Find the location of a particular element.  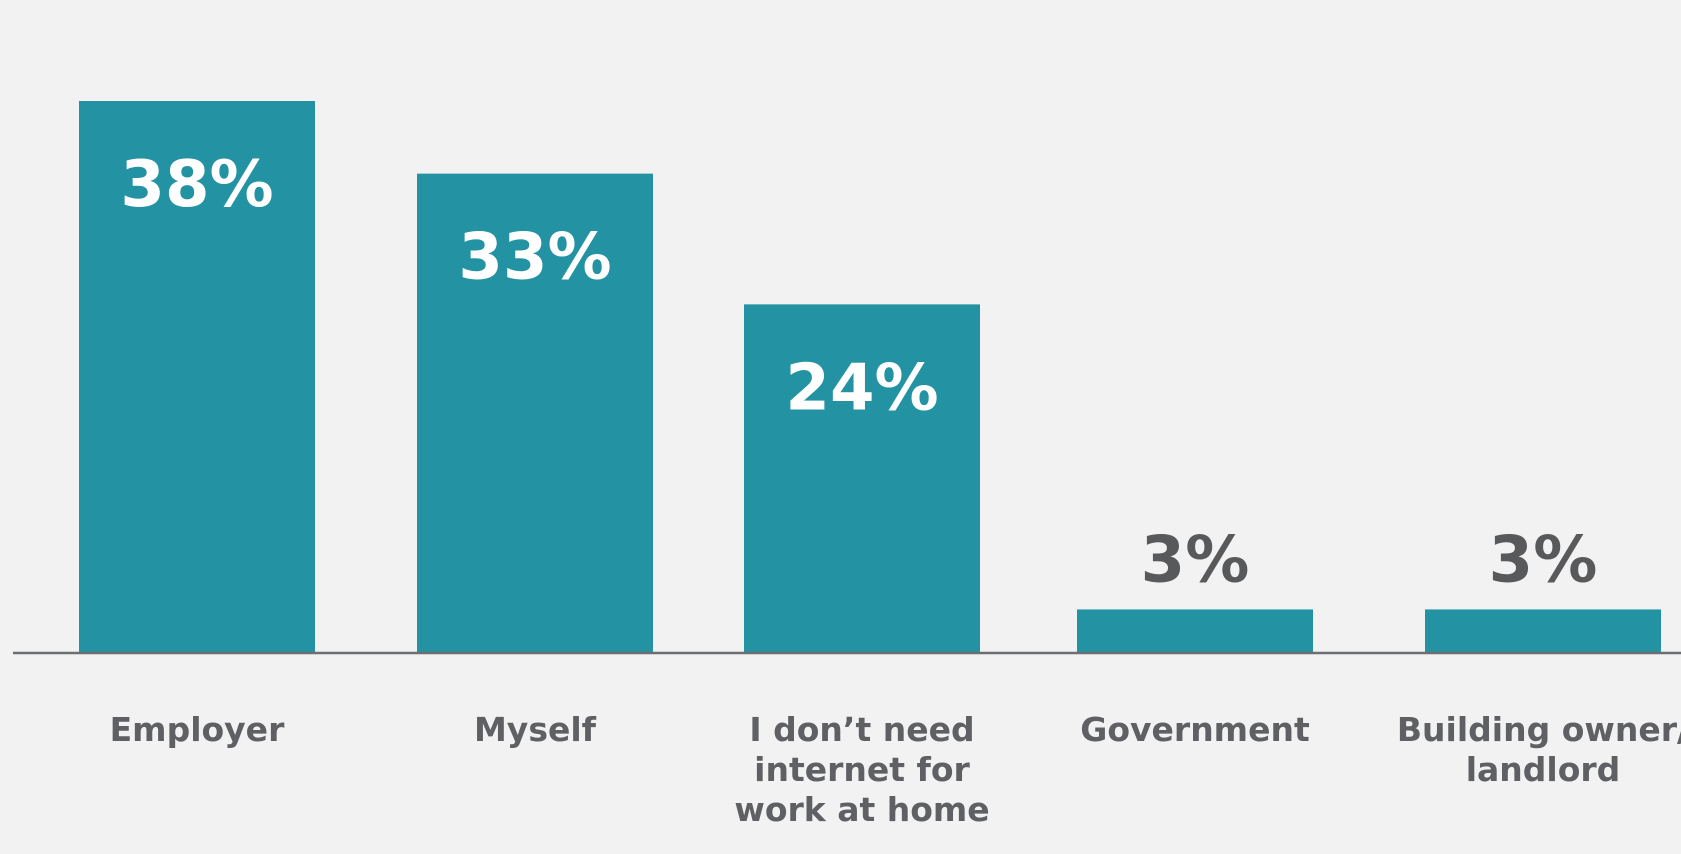

value-label-2: 24% is located at coordinates (861, 388).